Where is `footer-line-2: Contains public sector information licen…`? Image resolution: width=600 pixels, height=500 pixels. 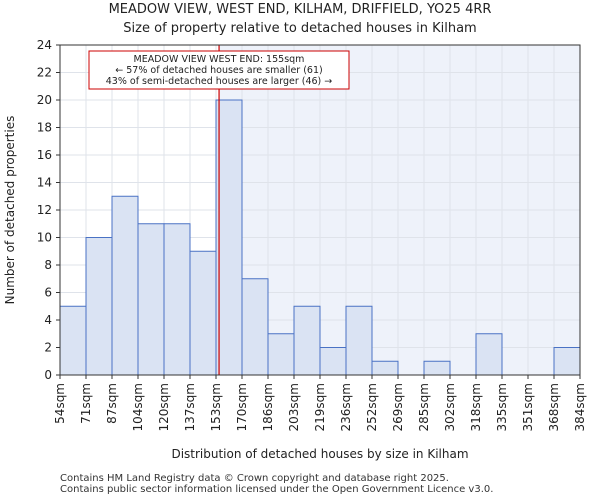 footer-line-2: Contains public sector information licen… is located at coordinates (277, 489).